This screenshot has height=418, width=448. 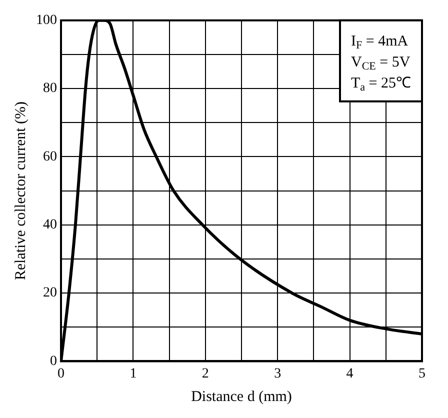 I want to click on x-tick-label: 1, so click(x=133, y=374).